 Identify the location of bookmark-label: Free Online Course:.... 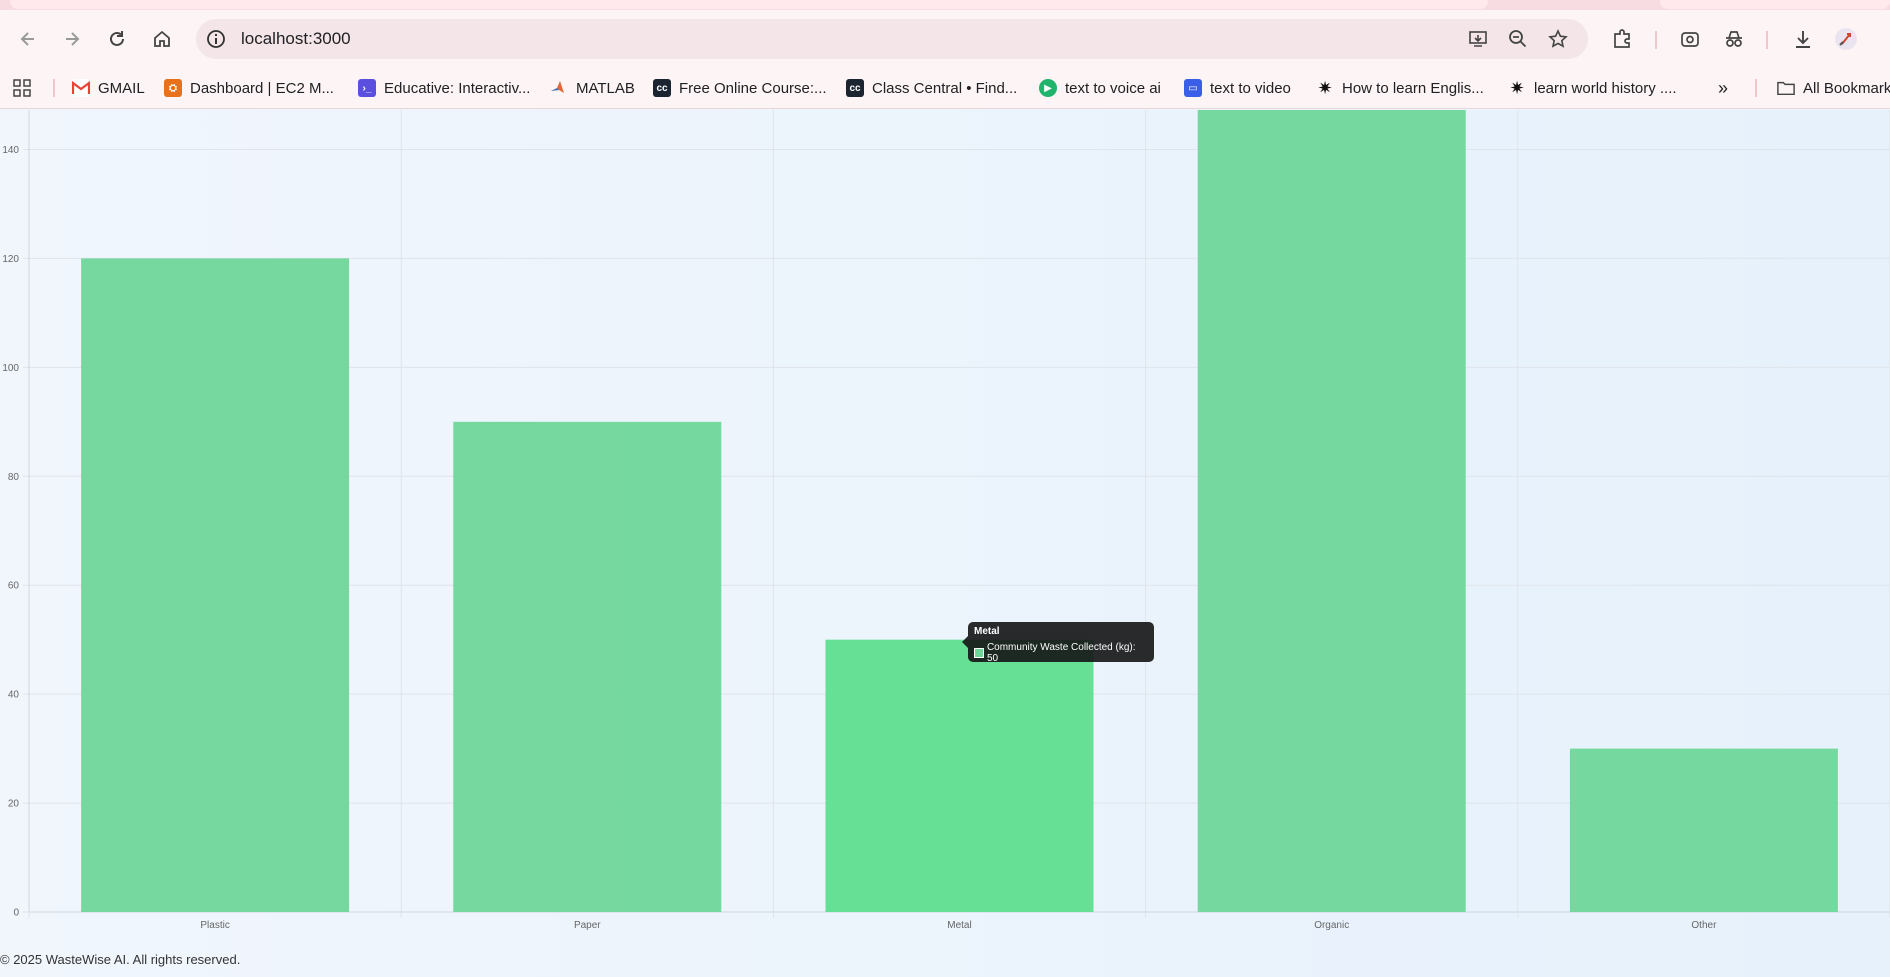
(753, 88).